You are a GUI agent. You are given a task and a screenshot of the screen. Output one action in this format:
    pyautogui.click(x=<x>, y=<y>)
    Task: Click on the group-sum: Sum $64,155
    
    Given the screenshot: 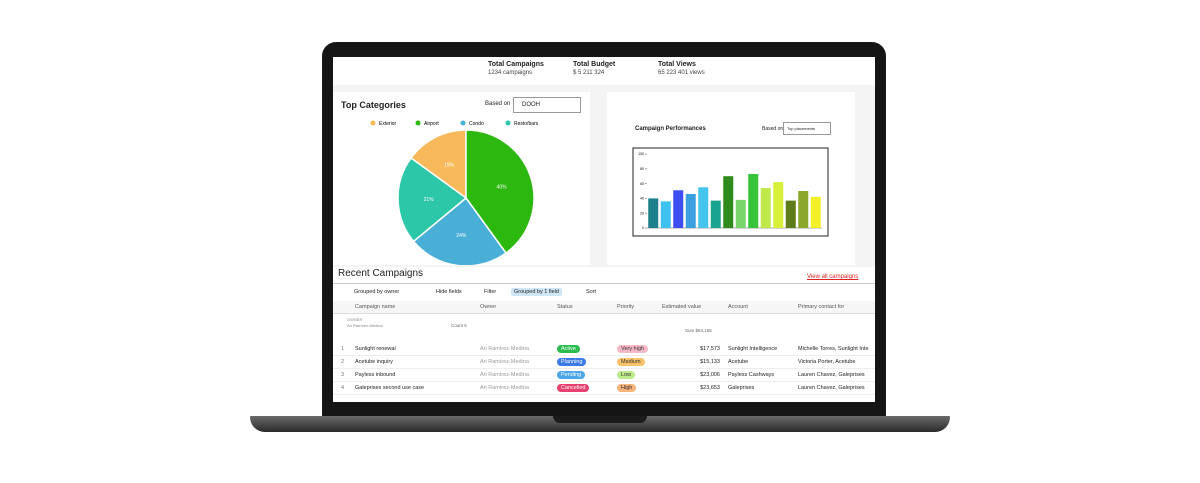 What is the action you would take?
    pyautogui.click(x=698, y=330)
    